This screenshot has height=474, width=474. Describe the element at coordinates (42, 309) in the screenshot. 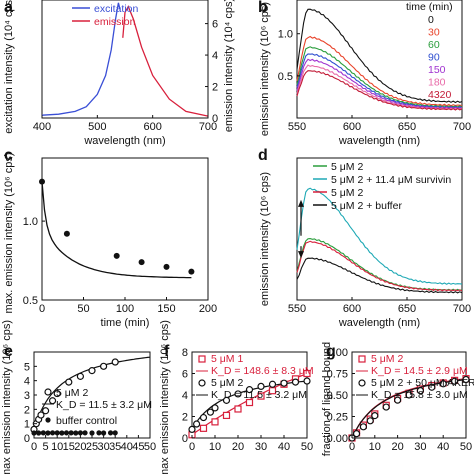

I see `x-tick-label: 0` at that location.